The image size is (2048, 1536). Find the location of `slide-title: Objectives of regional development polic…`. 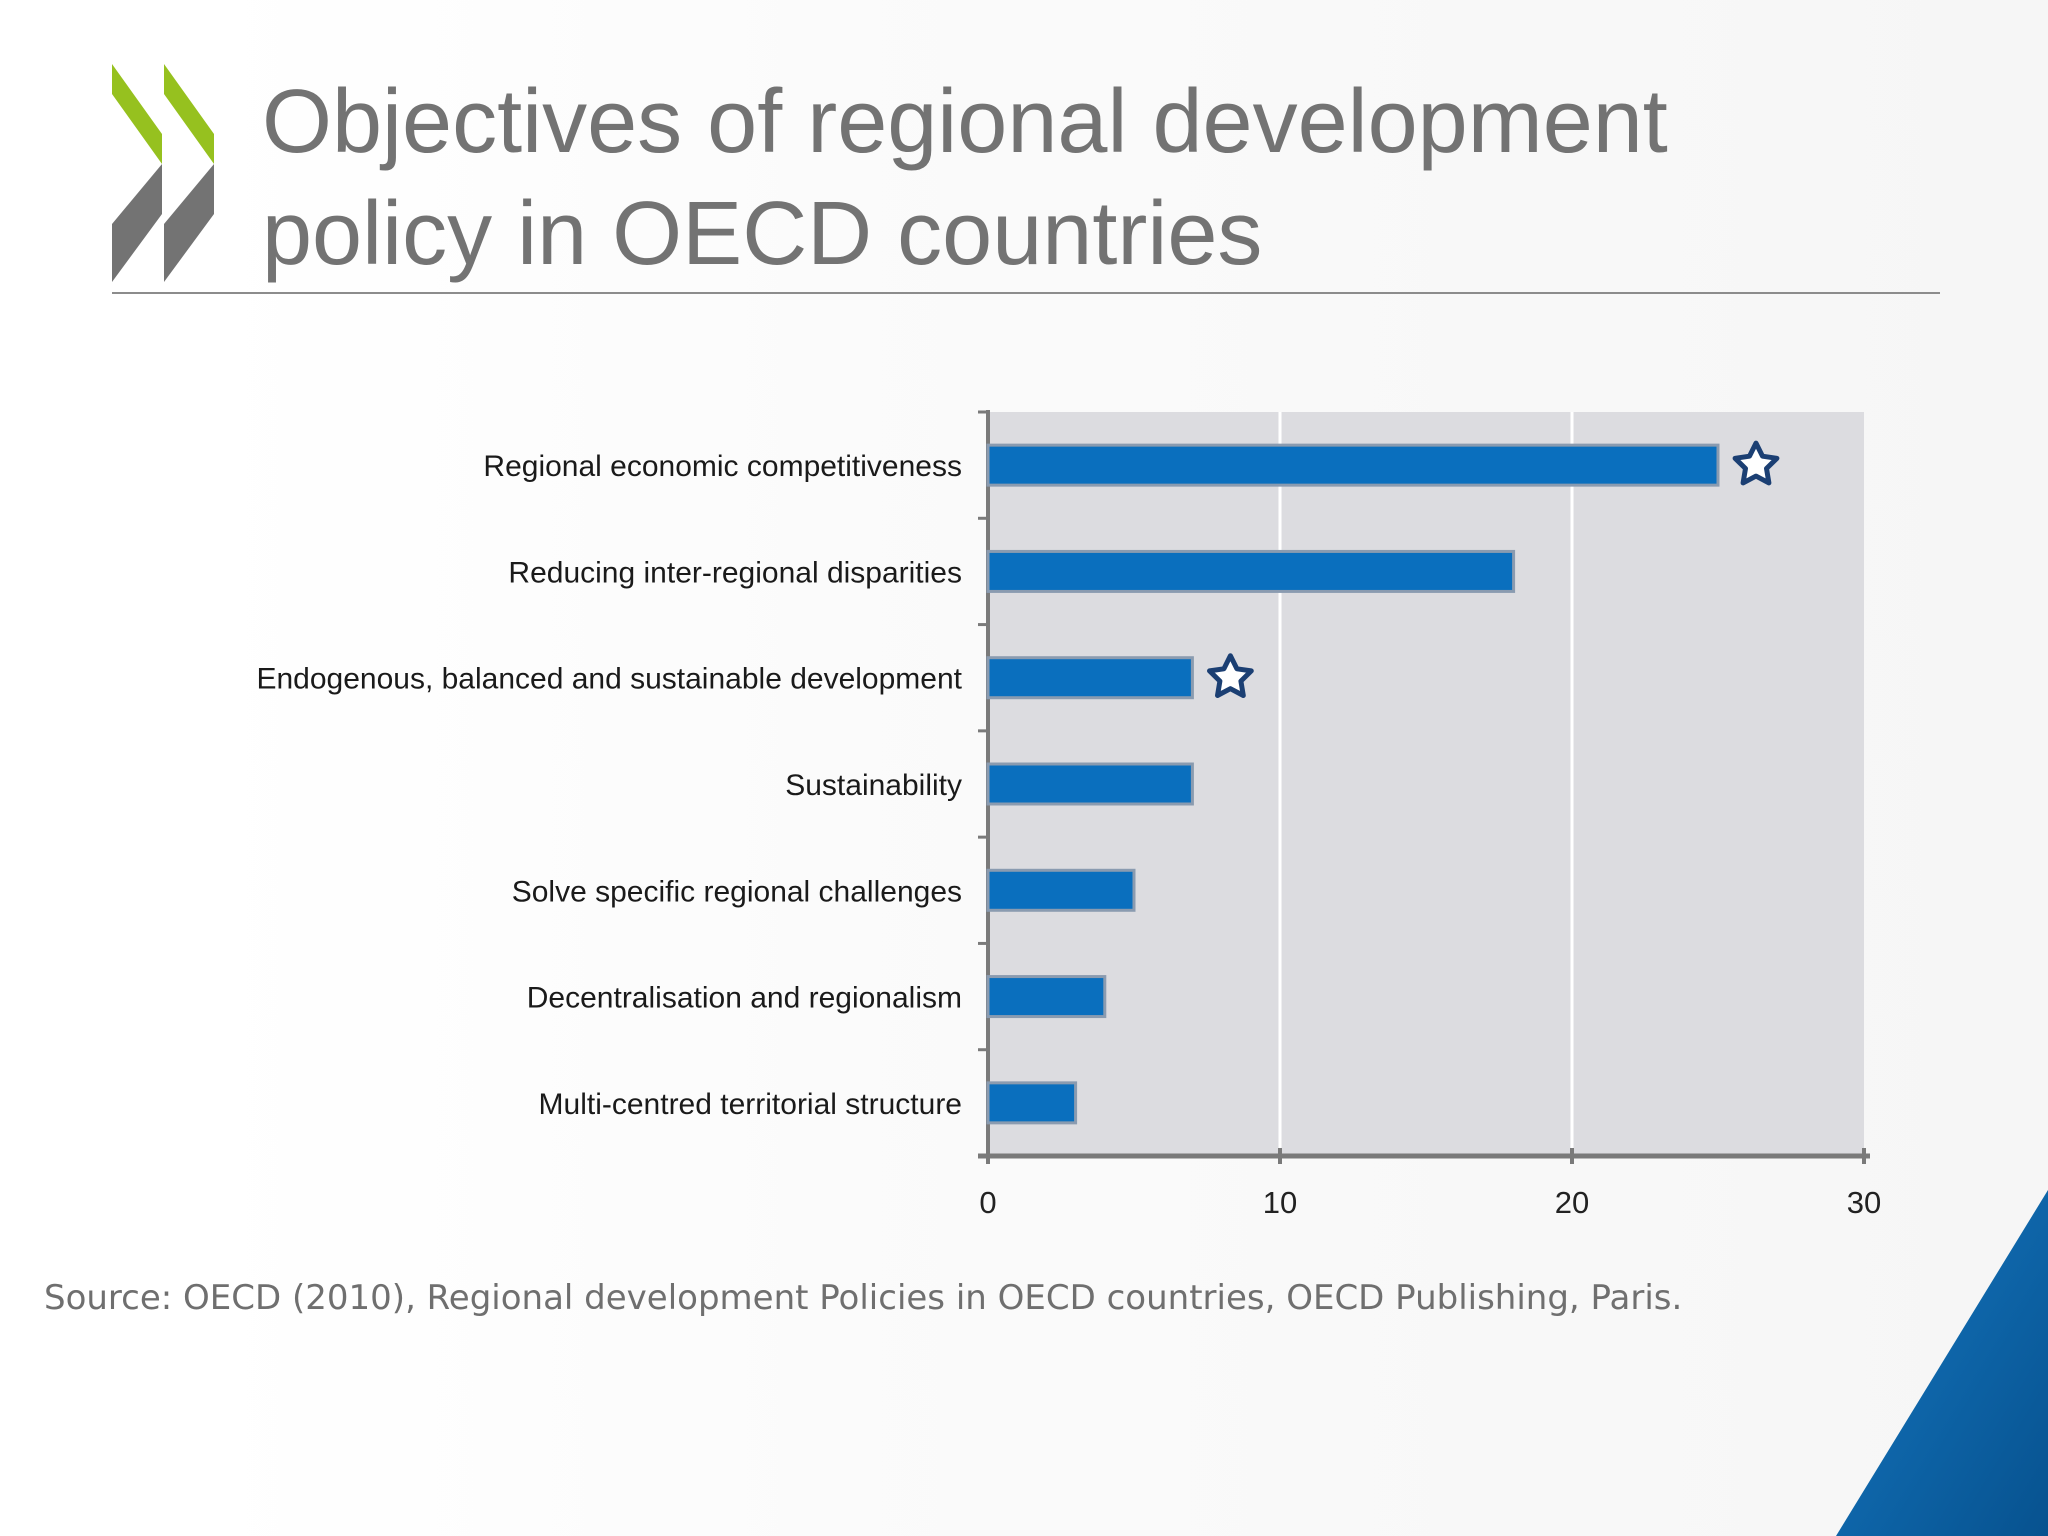

slide-title: Objectives of regional development polic… is located at coordinates (1112, 178).